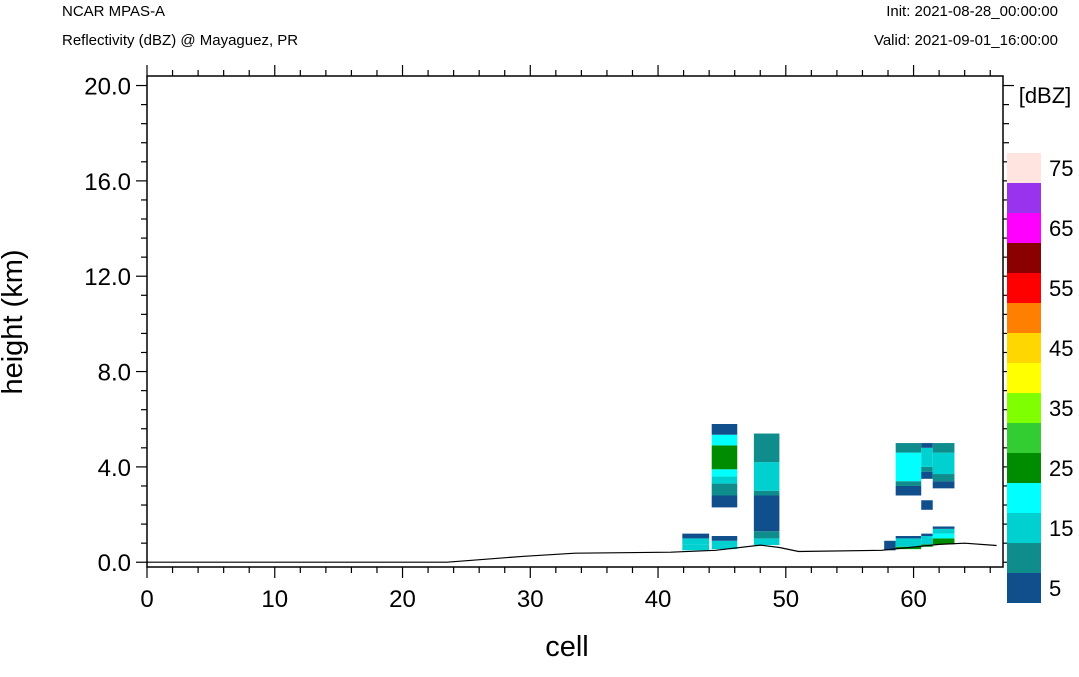 This screenshot has width=1079, height=677. I want to click on colorbar-label: 5, so click(1055, 588).